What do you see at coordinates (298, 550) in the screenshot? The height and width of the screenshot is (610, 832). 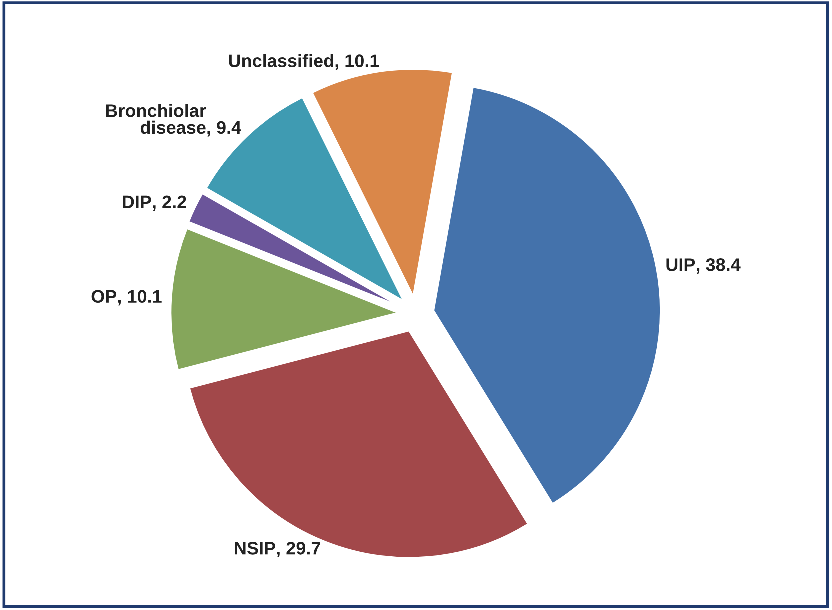 I see `data-label: , 29.7` at bounding box center [298, 550].